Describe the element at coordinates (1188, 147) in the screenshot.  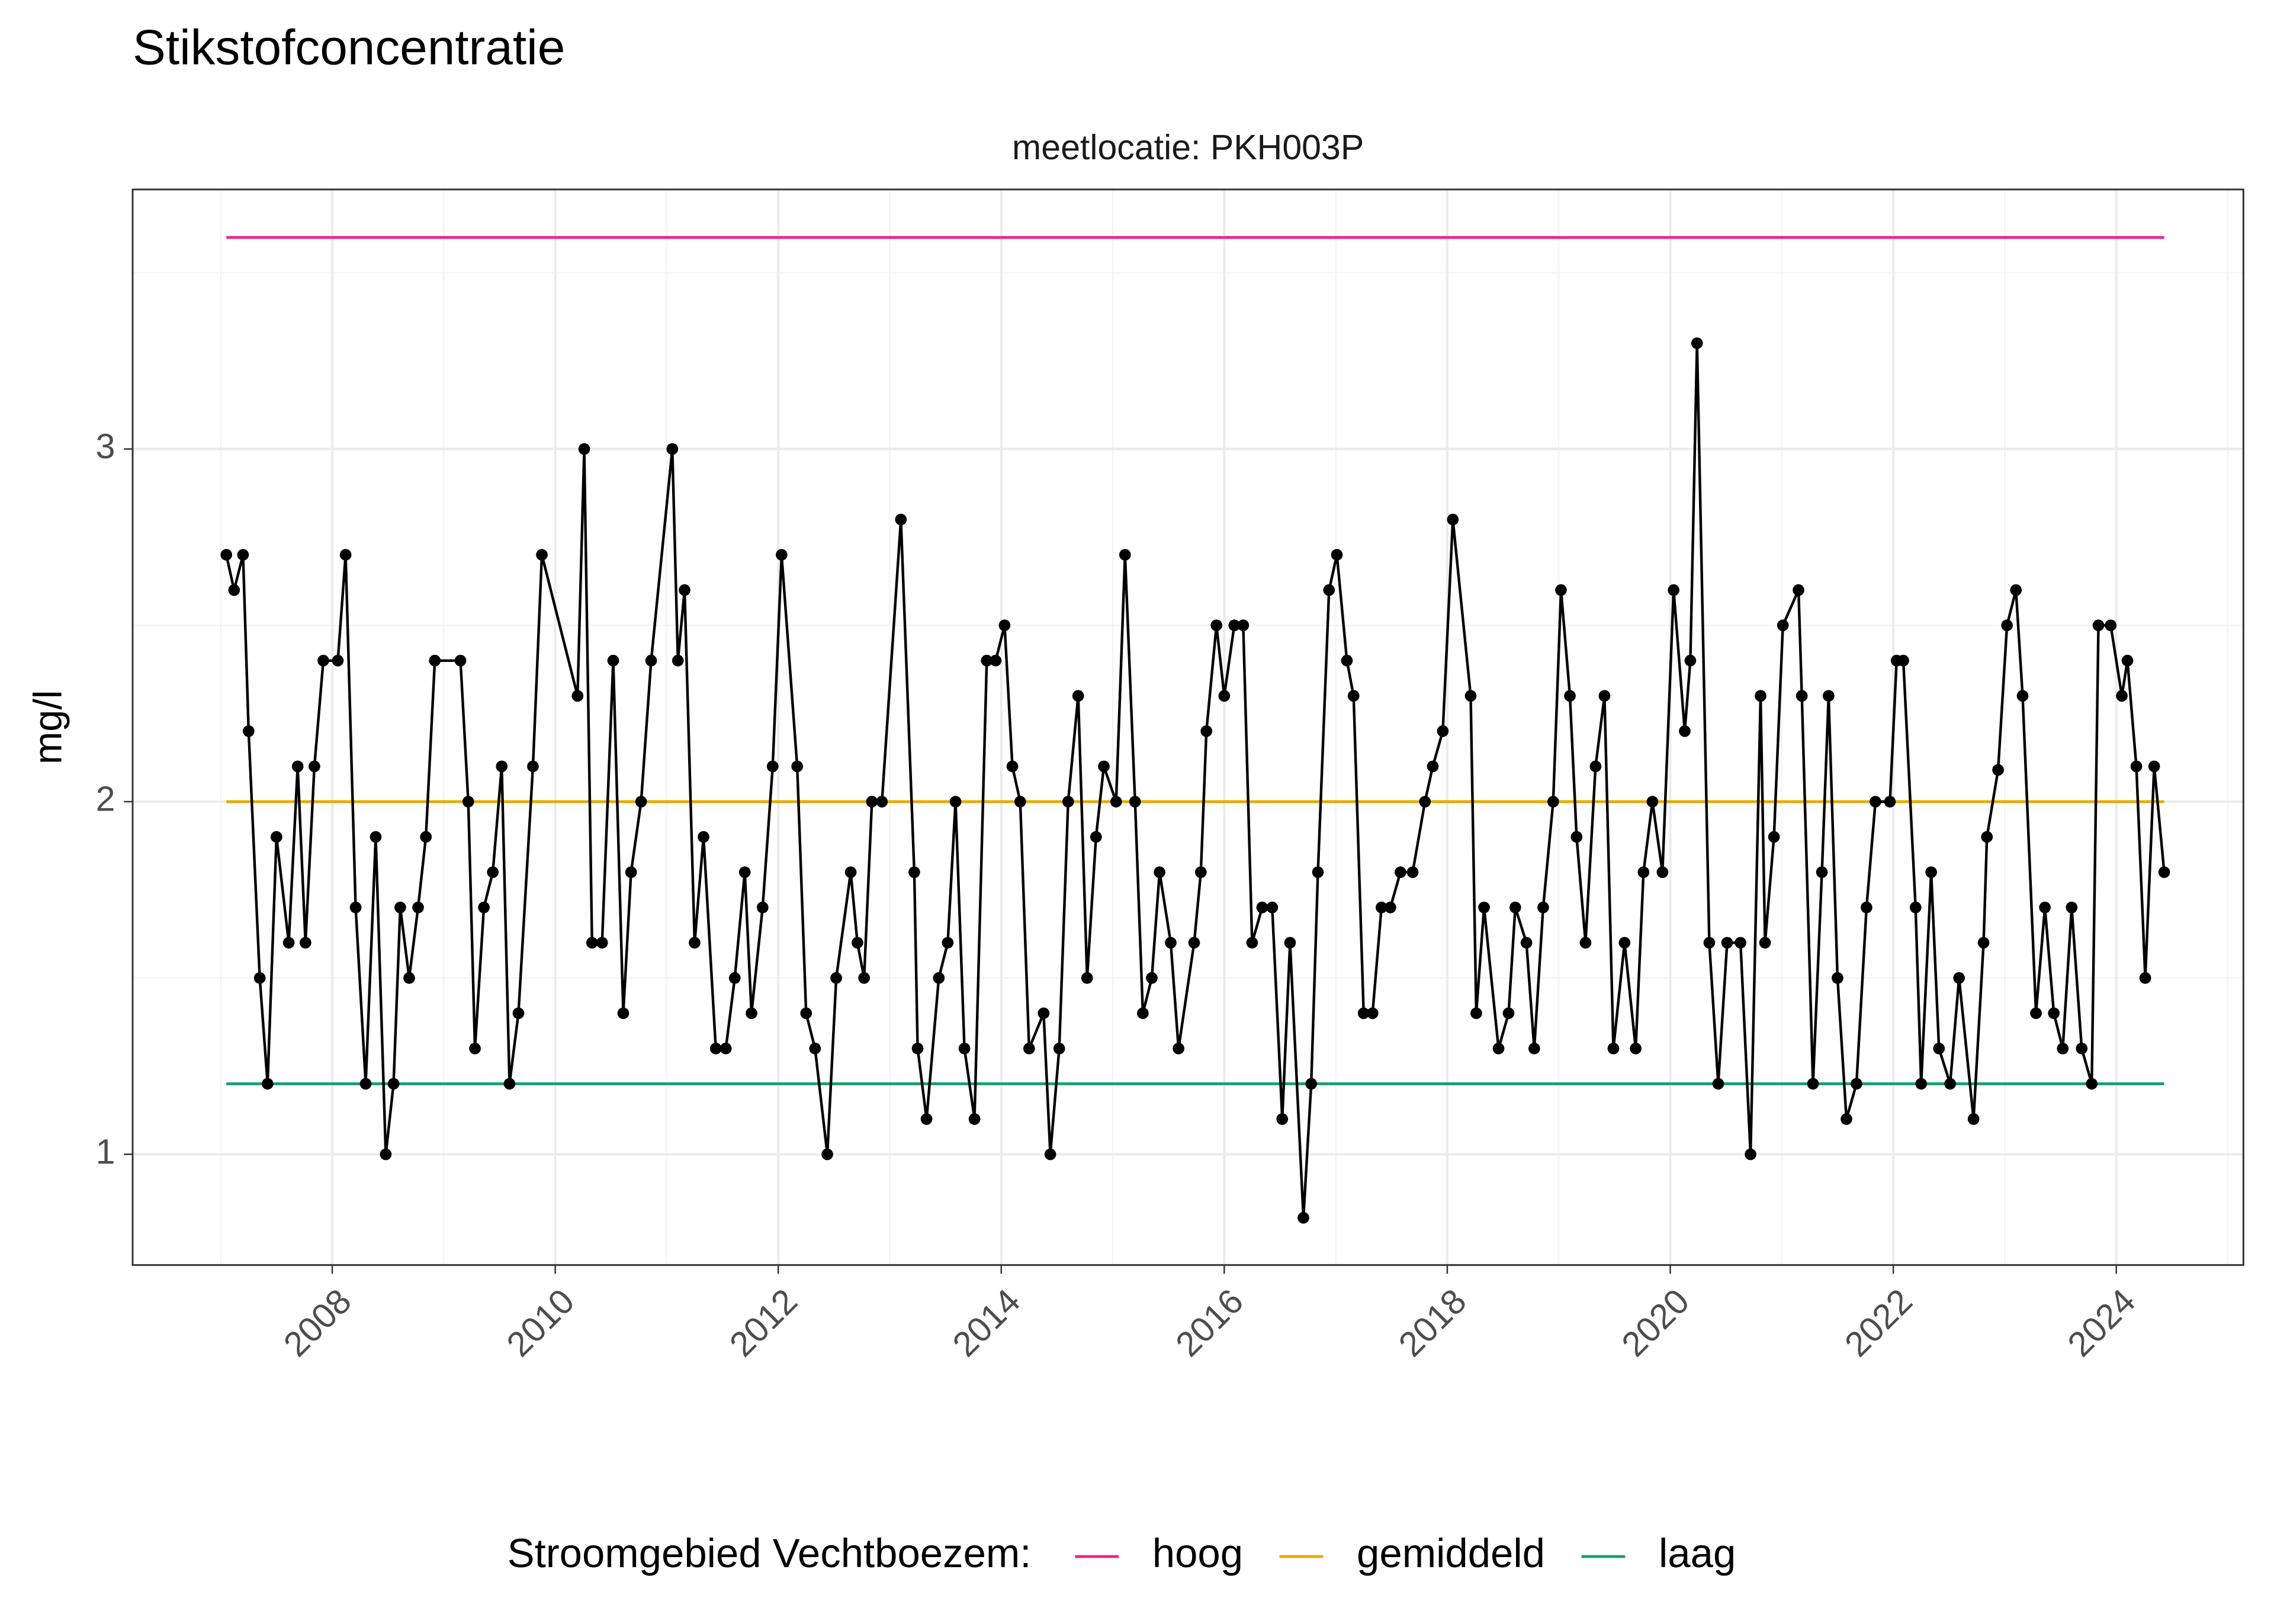
I see `facet-label: meetlocatie: PKH003P` at that location.